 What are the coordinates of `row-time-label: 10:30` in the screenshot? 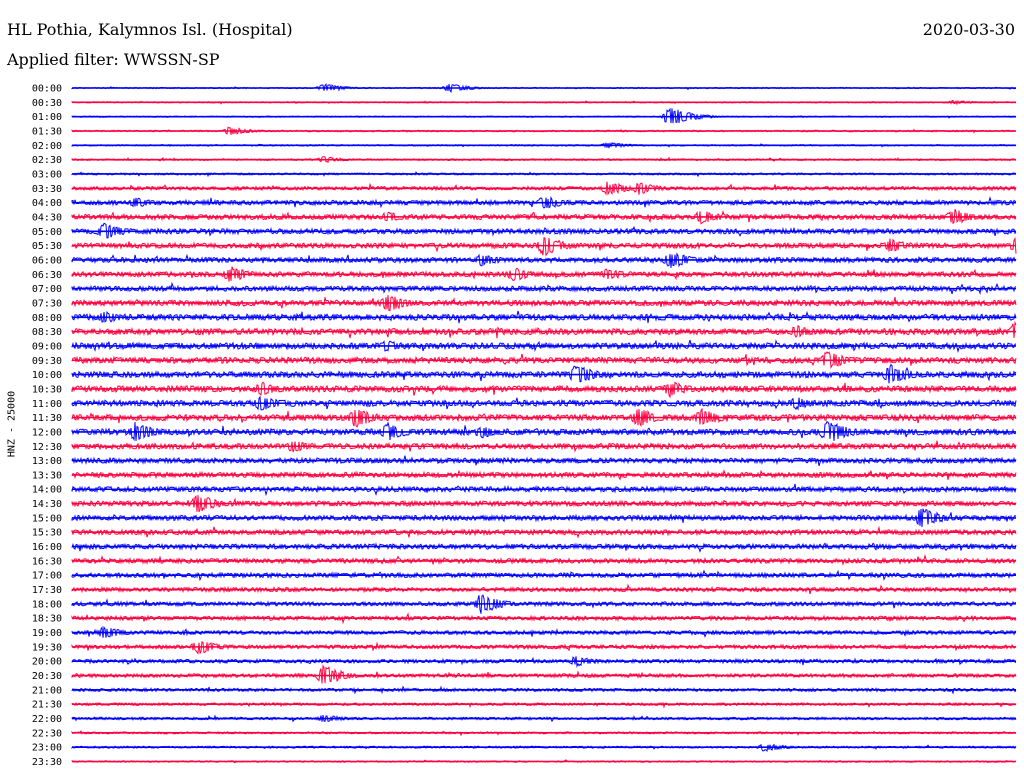 It's located at (47, 389).